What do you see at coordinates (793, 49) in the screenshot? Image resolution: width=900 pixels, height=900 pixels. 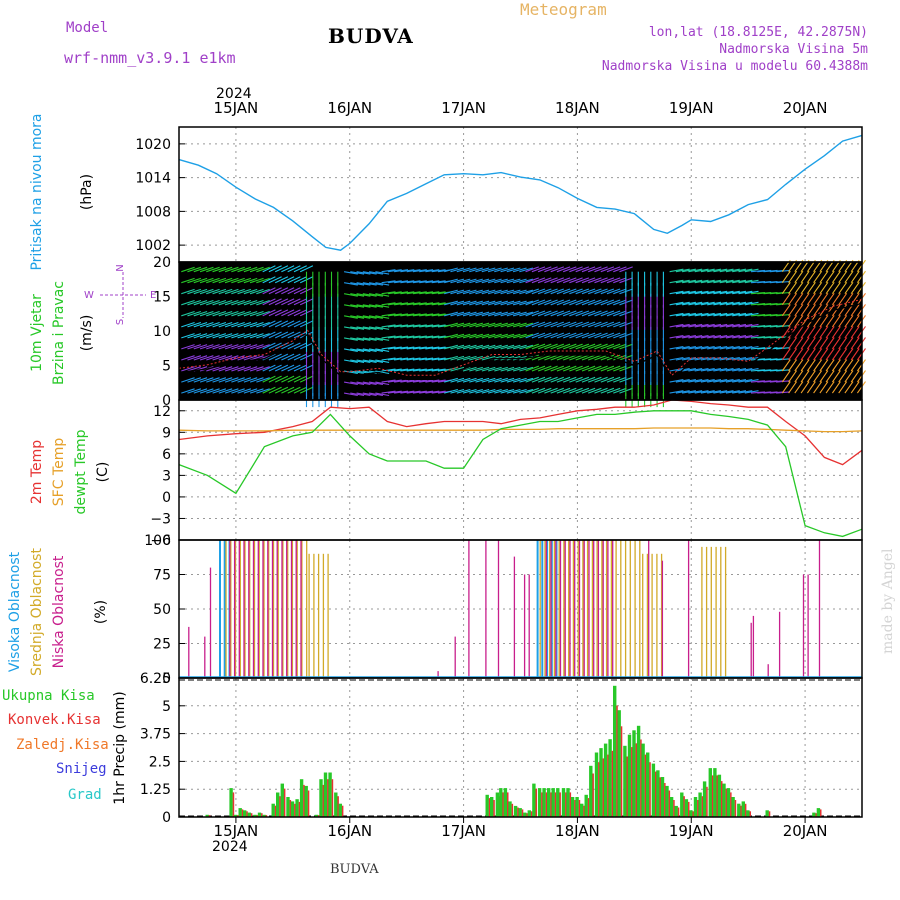 I see `elevation-label: Nadmorska Visina 5m` at bounding box center [793, 49].